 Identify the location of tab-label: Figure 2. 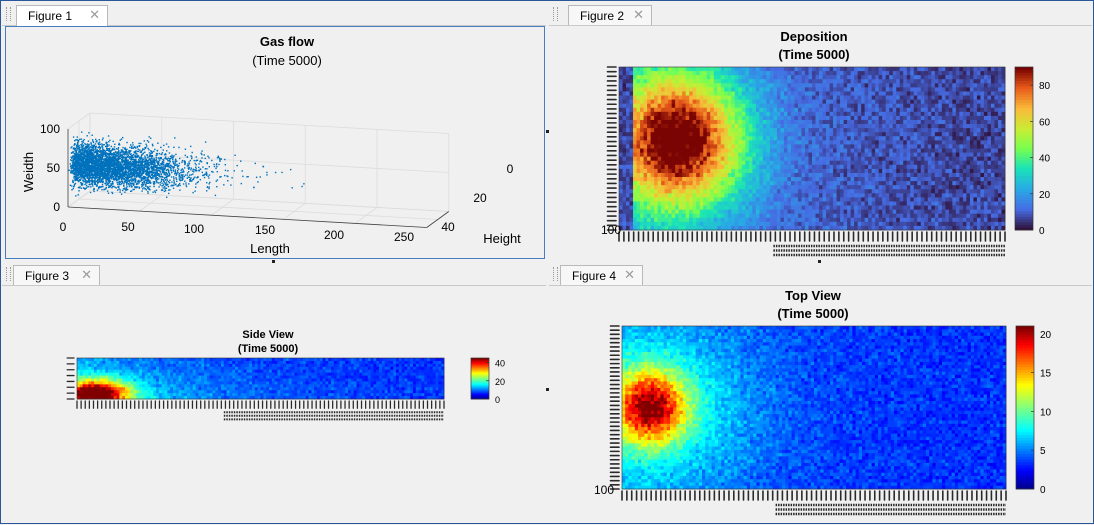
(602, 16).